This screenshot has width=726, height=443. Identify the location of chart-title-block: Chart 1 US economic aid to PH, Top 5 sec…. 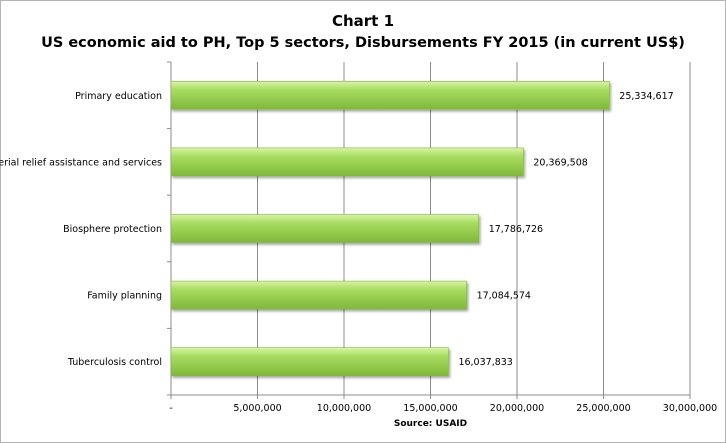
(363, 32).